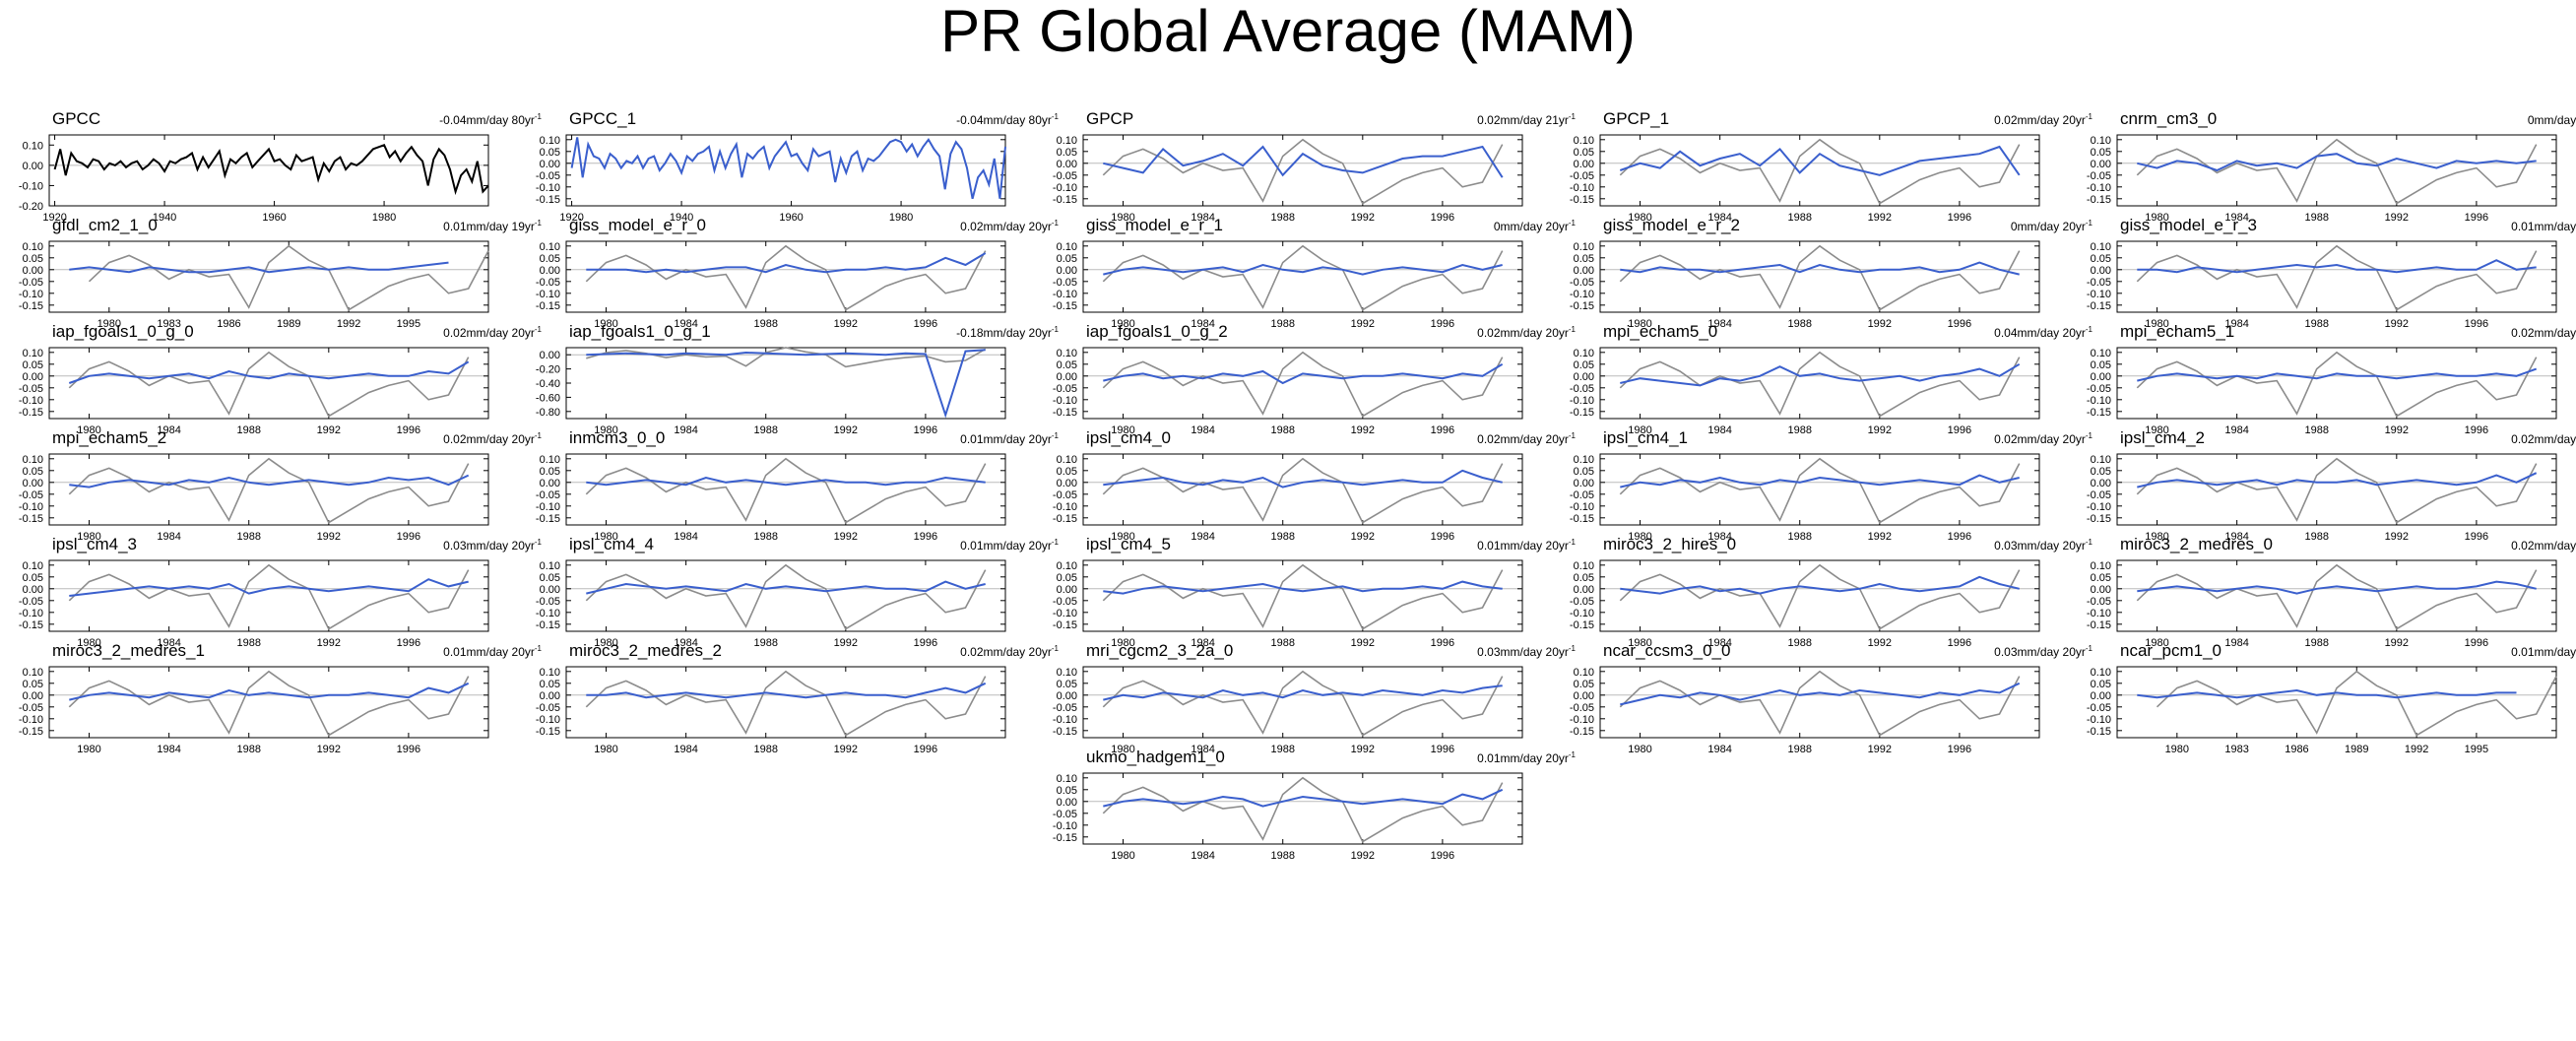  Describe the element at coordinates (1128, 437) in the screenshot. I see `chart-panel-title: ipsl_cm4_0` at that location.